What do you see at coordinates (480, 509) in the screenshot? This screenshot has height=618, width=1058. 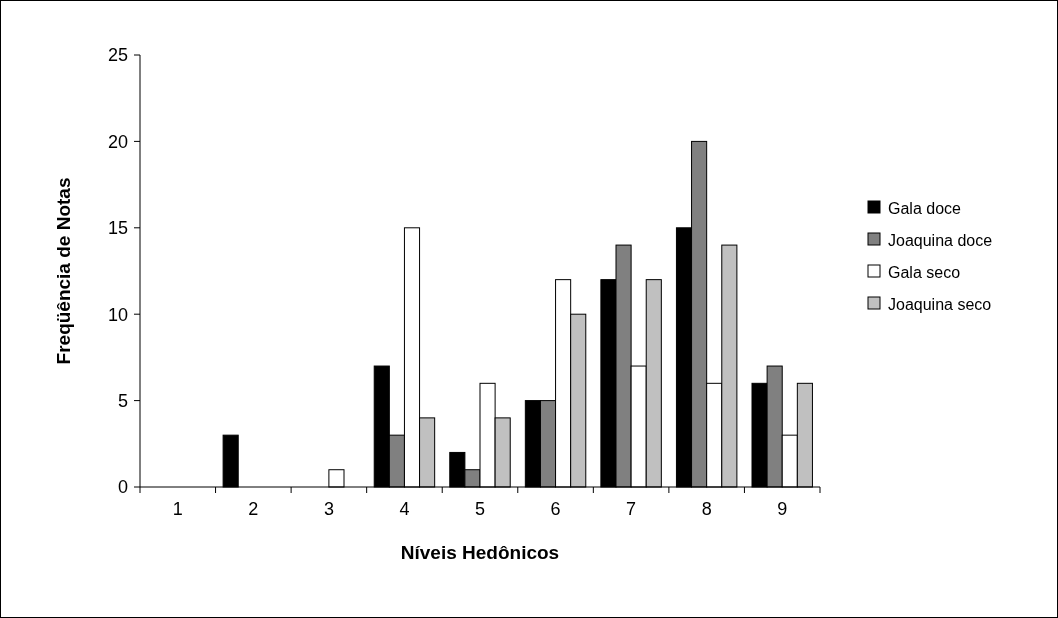 I see `x-tick-label: 5` at bounding box center [480, 509].